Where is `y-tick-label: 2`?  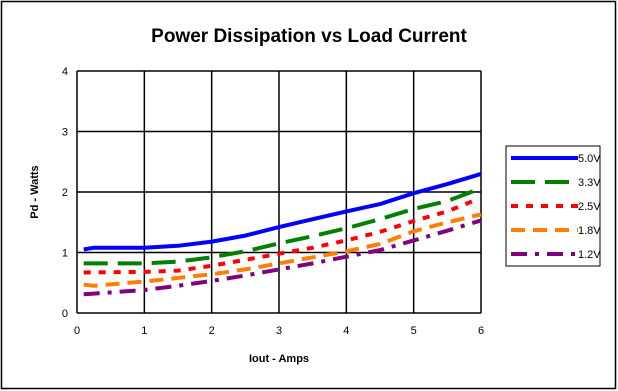 y-tick-label: 2 is located at coordinates (65, 193).